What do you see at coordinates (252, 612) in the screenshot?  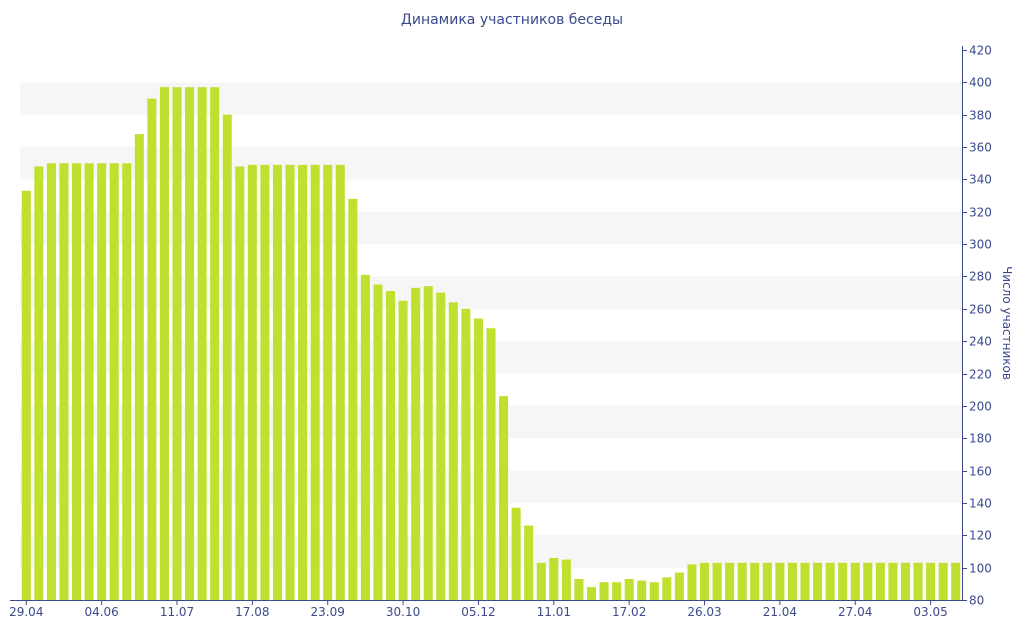 I see `x-tick-label: 17.08` at bounding box center [252, 612].